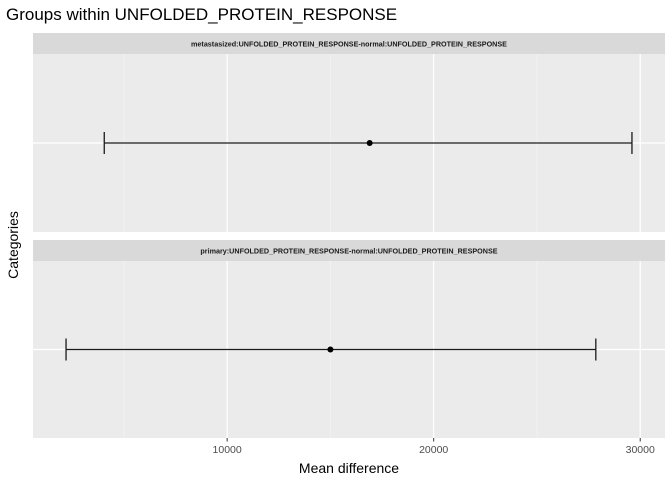  Describe the element at coordinates (433, 450) in the screenshot. I see `x-tick-label: 20000` at that location.